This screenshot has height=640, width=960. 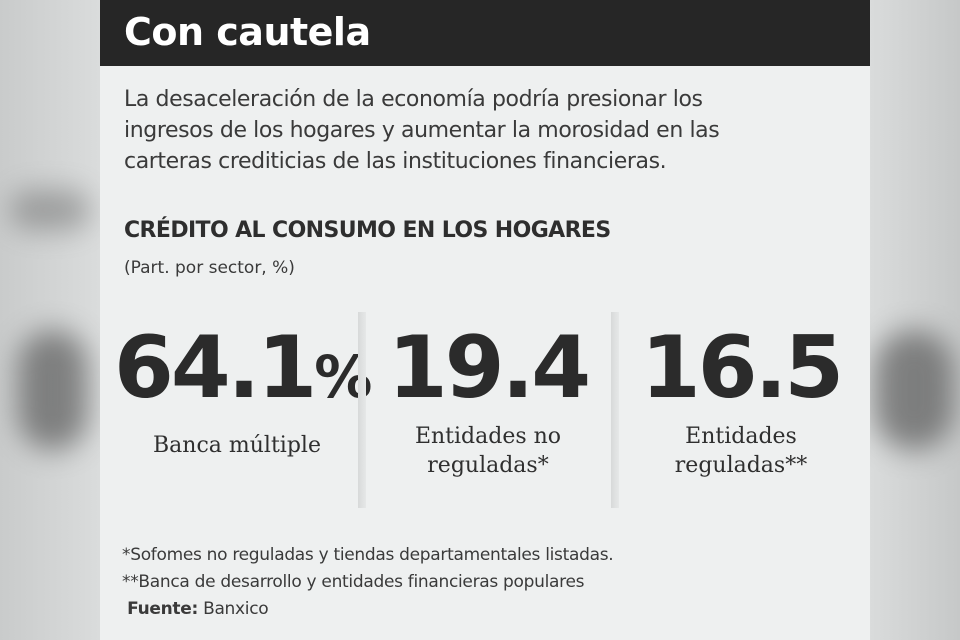 What do you see at coordinates (237, 445) in the screenshot?
I see `stat-label: Banca múltiple` at bounding box center [237, 445].